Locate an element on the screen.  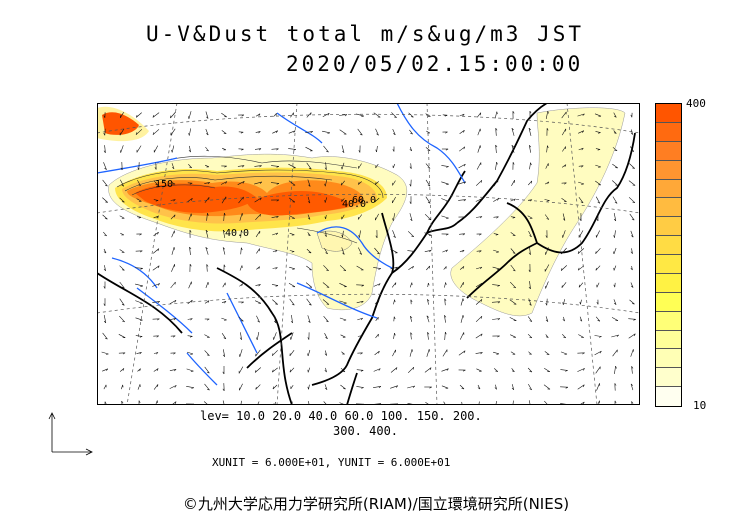
levels-line-2: 300. 400. is located at coordinates (366, 431).